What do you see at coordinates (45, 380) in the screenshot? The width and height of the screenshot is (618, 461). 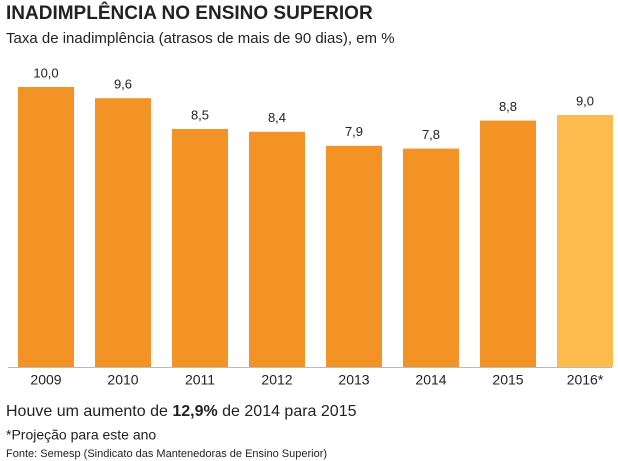 I see `x-tick-label: 2009` at bounding box center [45, 380].